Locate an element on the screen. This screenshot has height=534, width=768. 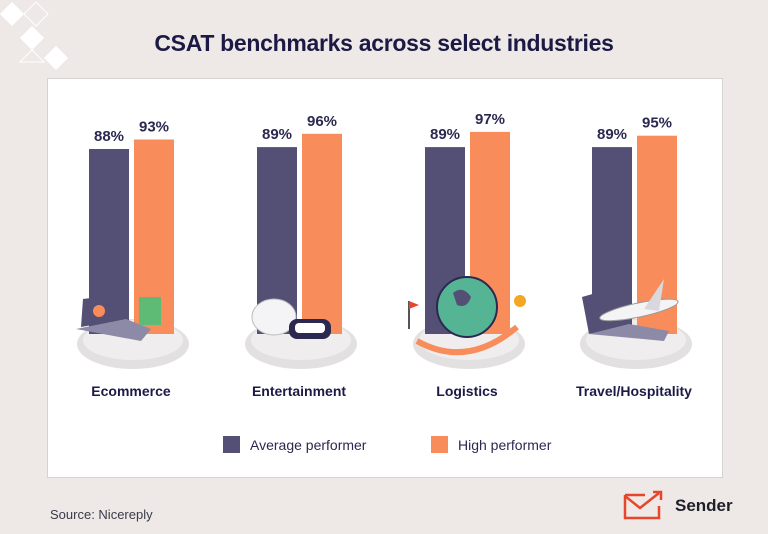
laptop-shopping-bag-icon is located at coordinates (118, 317).